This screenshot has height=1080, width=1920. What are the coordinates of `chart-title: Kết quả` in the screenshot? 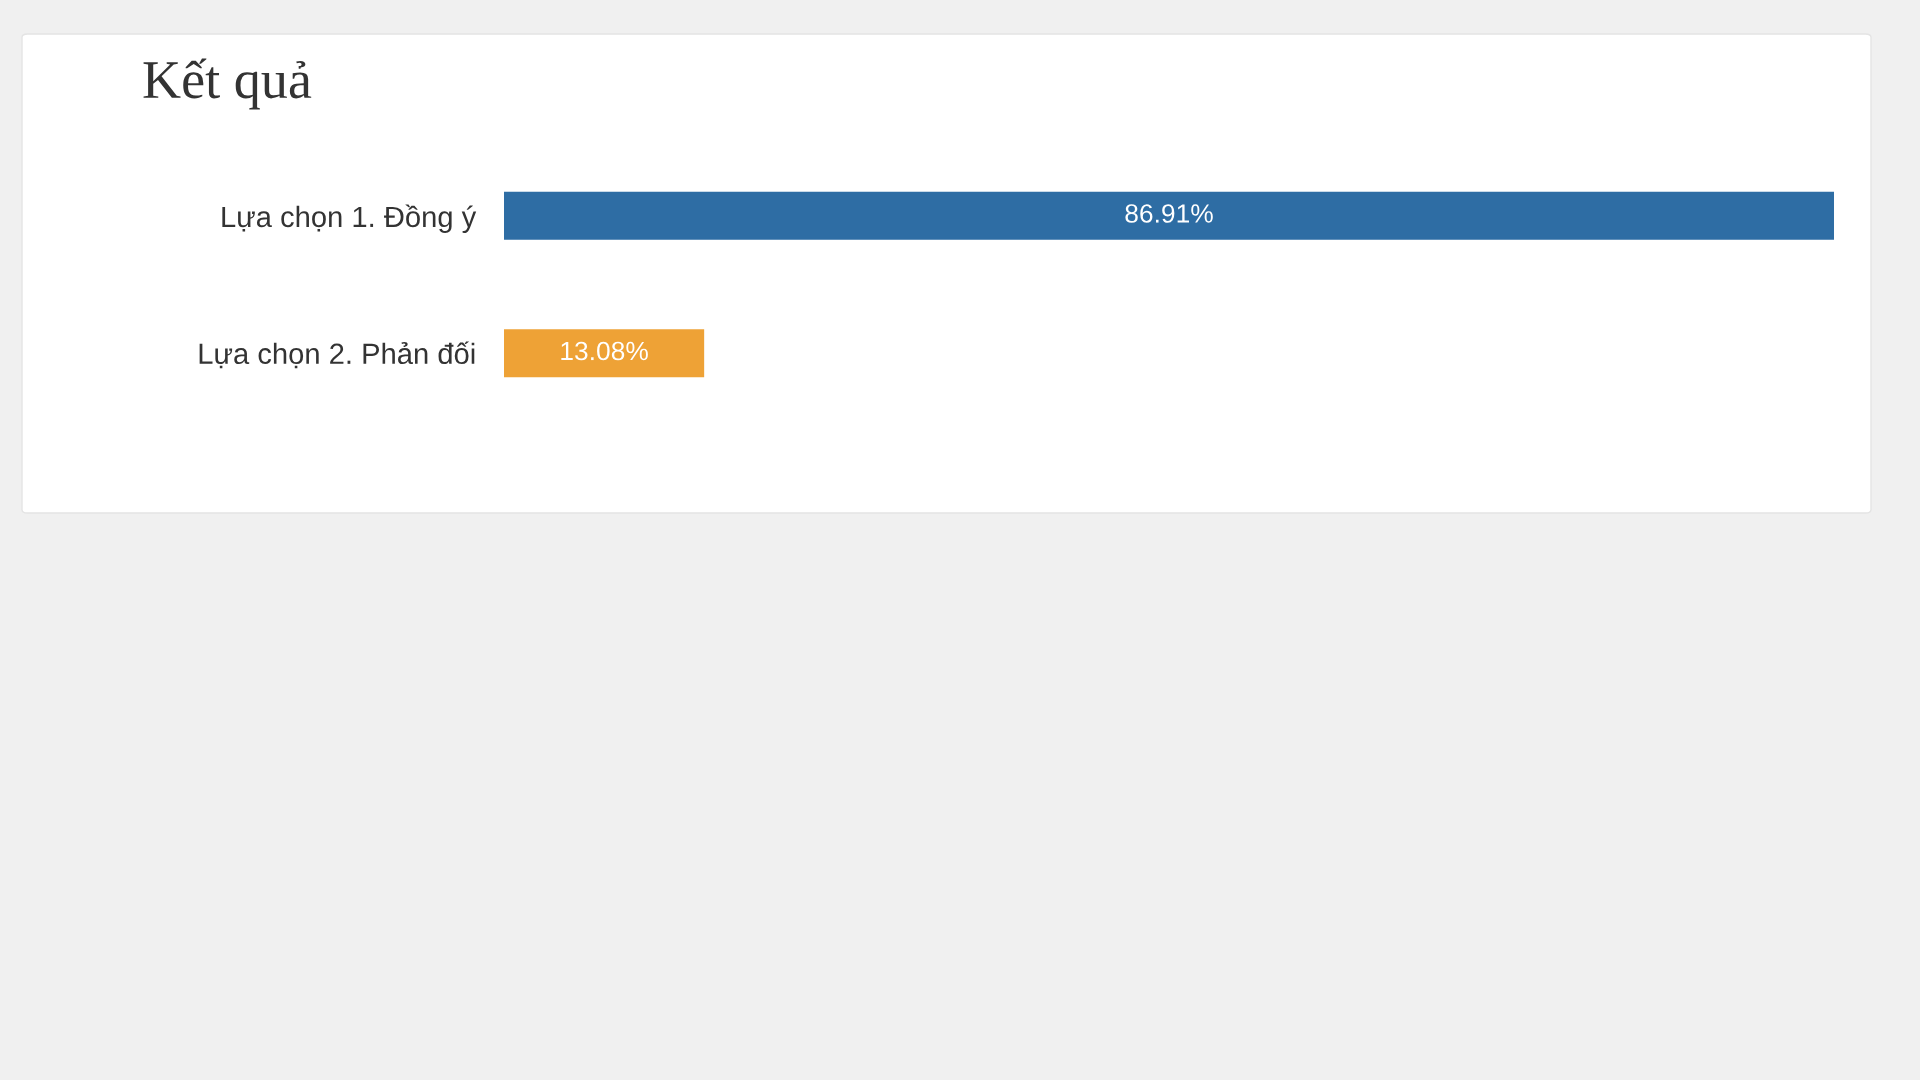 It's located at (227, 84).